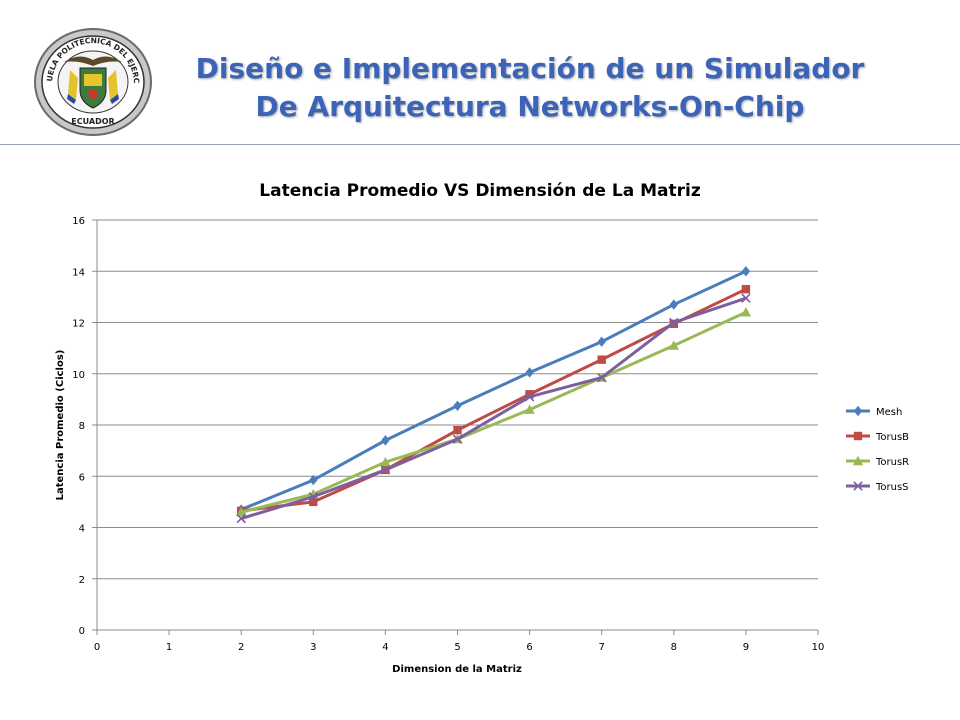  I want to click on y-tick-label: 2, so click(82, 580).